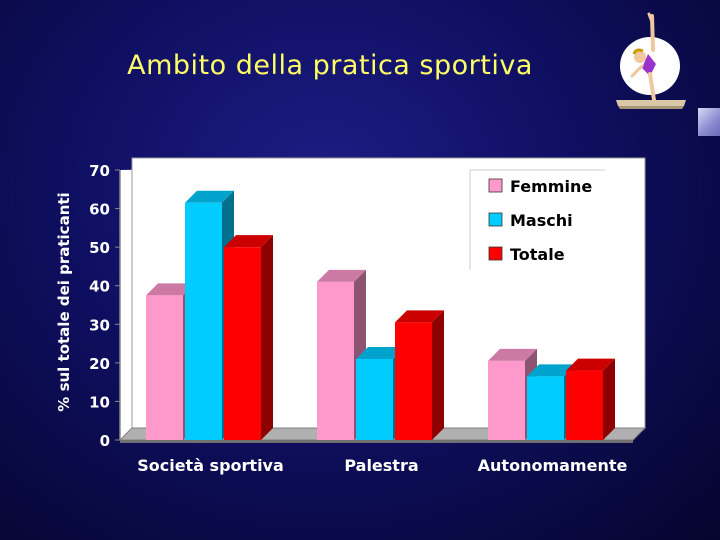  Describe the element at coordinates (118, 305) in the screenshot. I see `y-axis` at that location.